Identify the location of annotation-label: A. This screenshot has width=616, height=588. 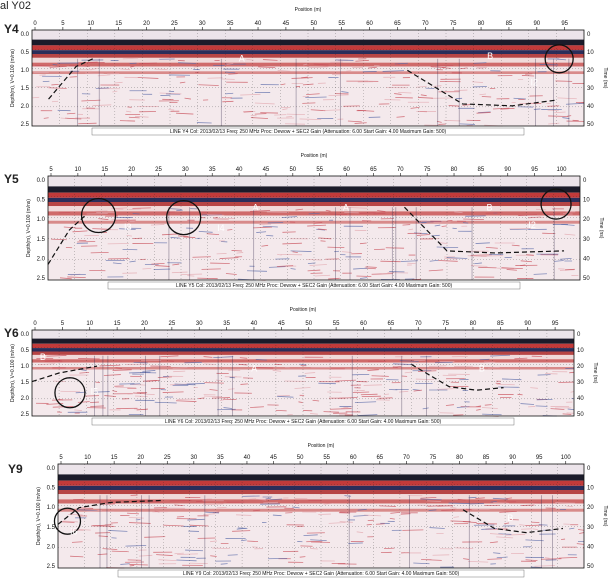
(254, 368).